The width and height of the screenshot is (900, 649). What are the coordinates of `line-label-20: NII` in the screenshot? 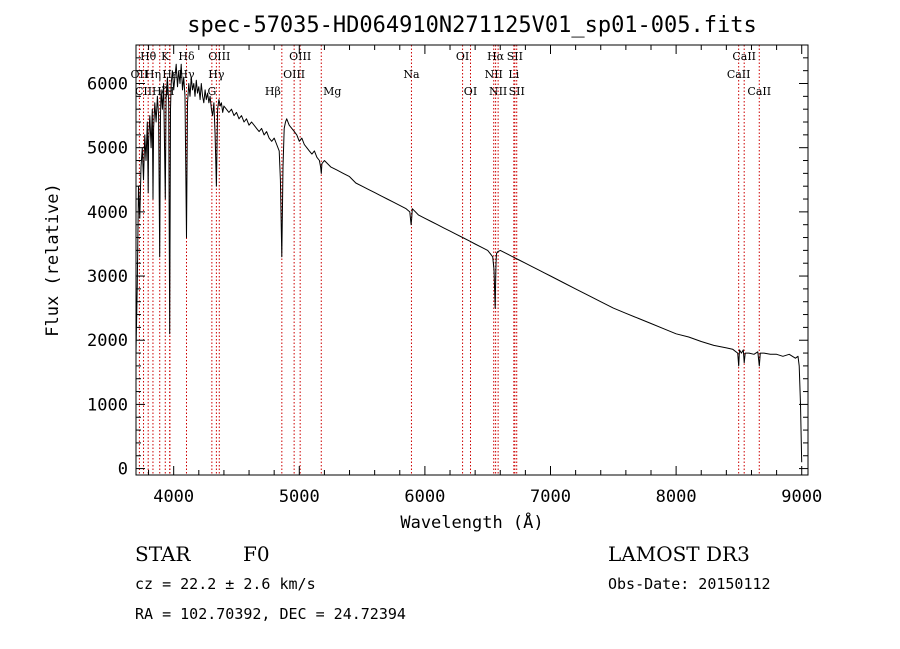 It's located at (494, 74).